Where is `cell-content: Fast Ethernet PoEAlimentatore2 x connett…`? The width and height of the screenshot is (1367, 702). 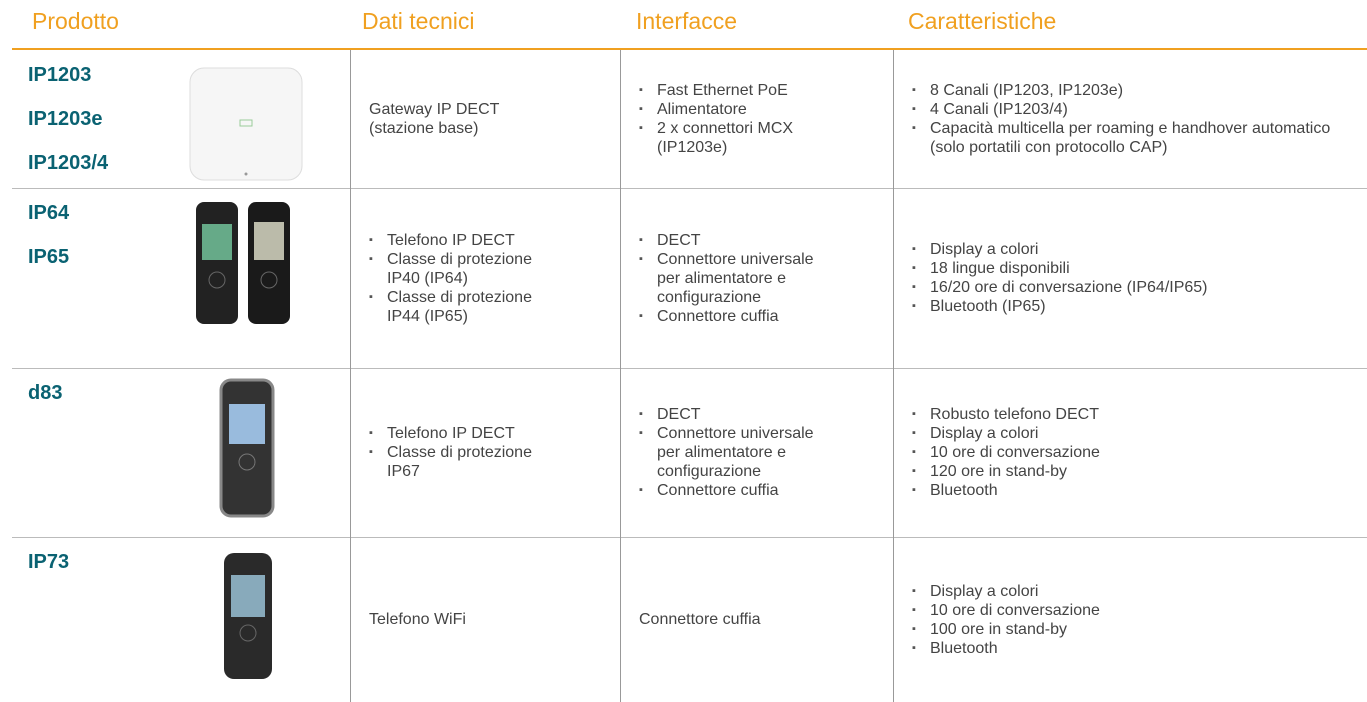
cell-content: Fast Ethernet PoEAlimentatore2 x connett… is located at coordinates (730, 119).